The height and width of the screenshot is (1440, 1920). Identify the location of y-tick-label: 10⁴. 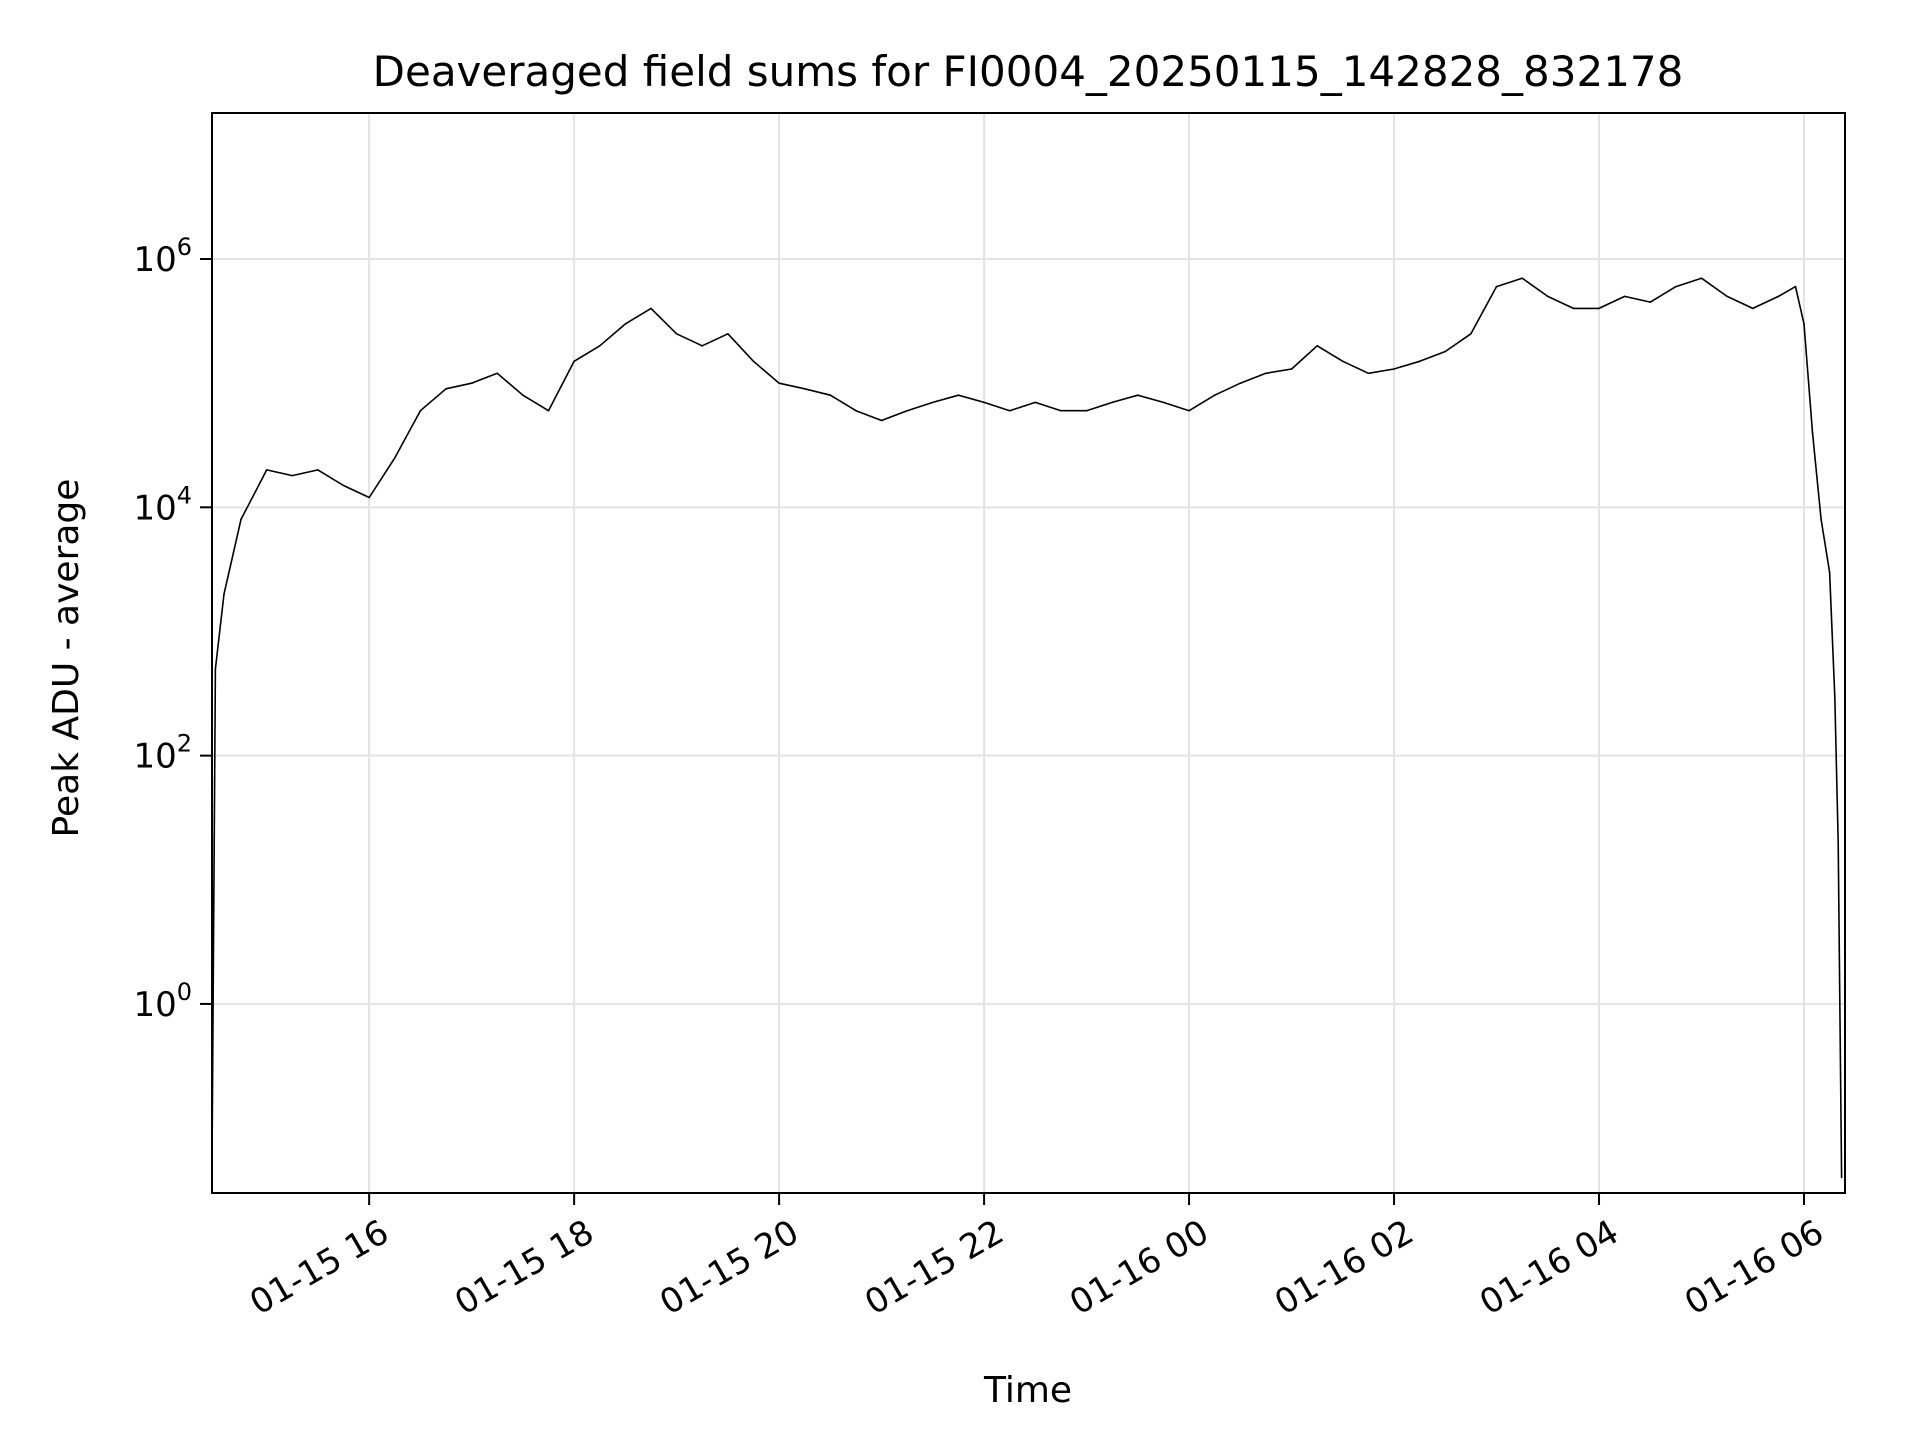
(162, 504).